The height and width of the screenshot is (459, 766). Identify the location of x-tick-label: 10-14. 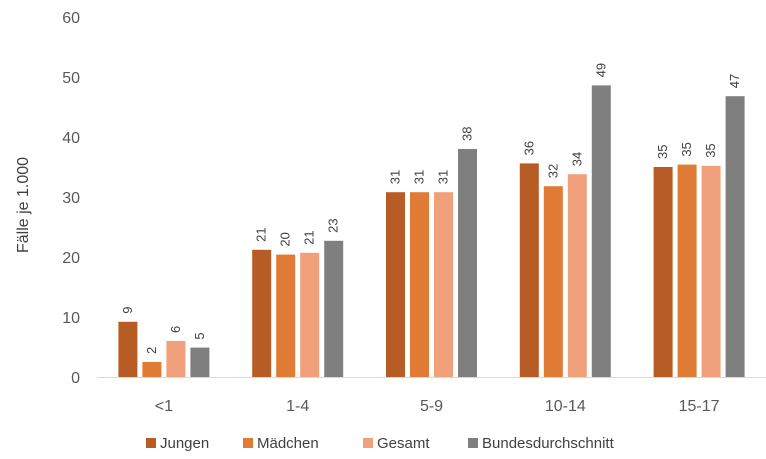
(565, 406).